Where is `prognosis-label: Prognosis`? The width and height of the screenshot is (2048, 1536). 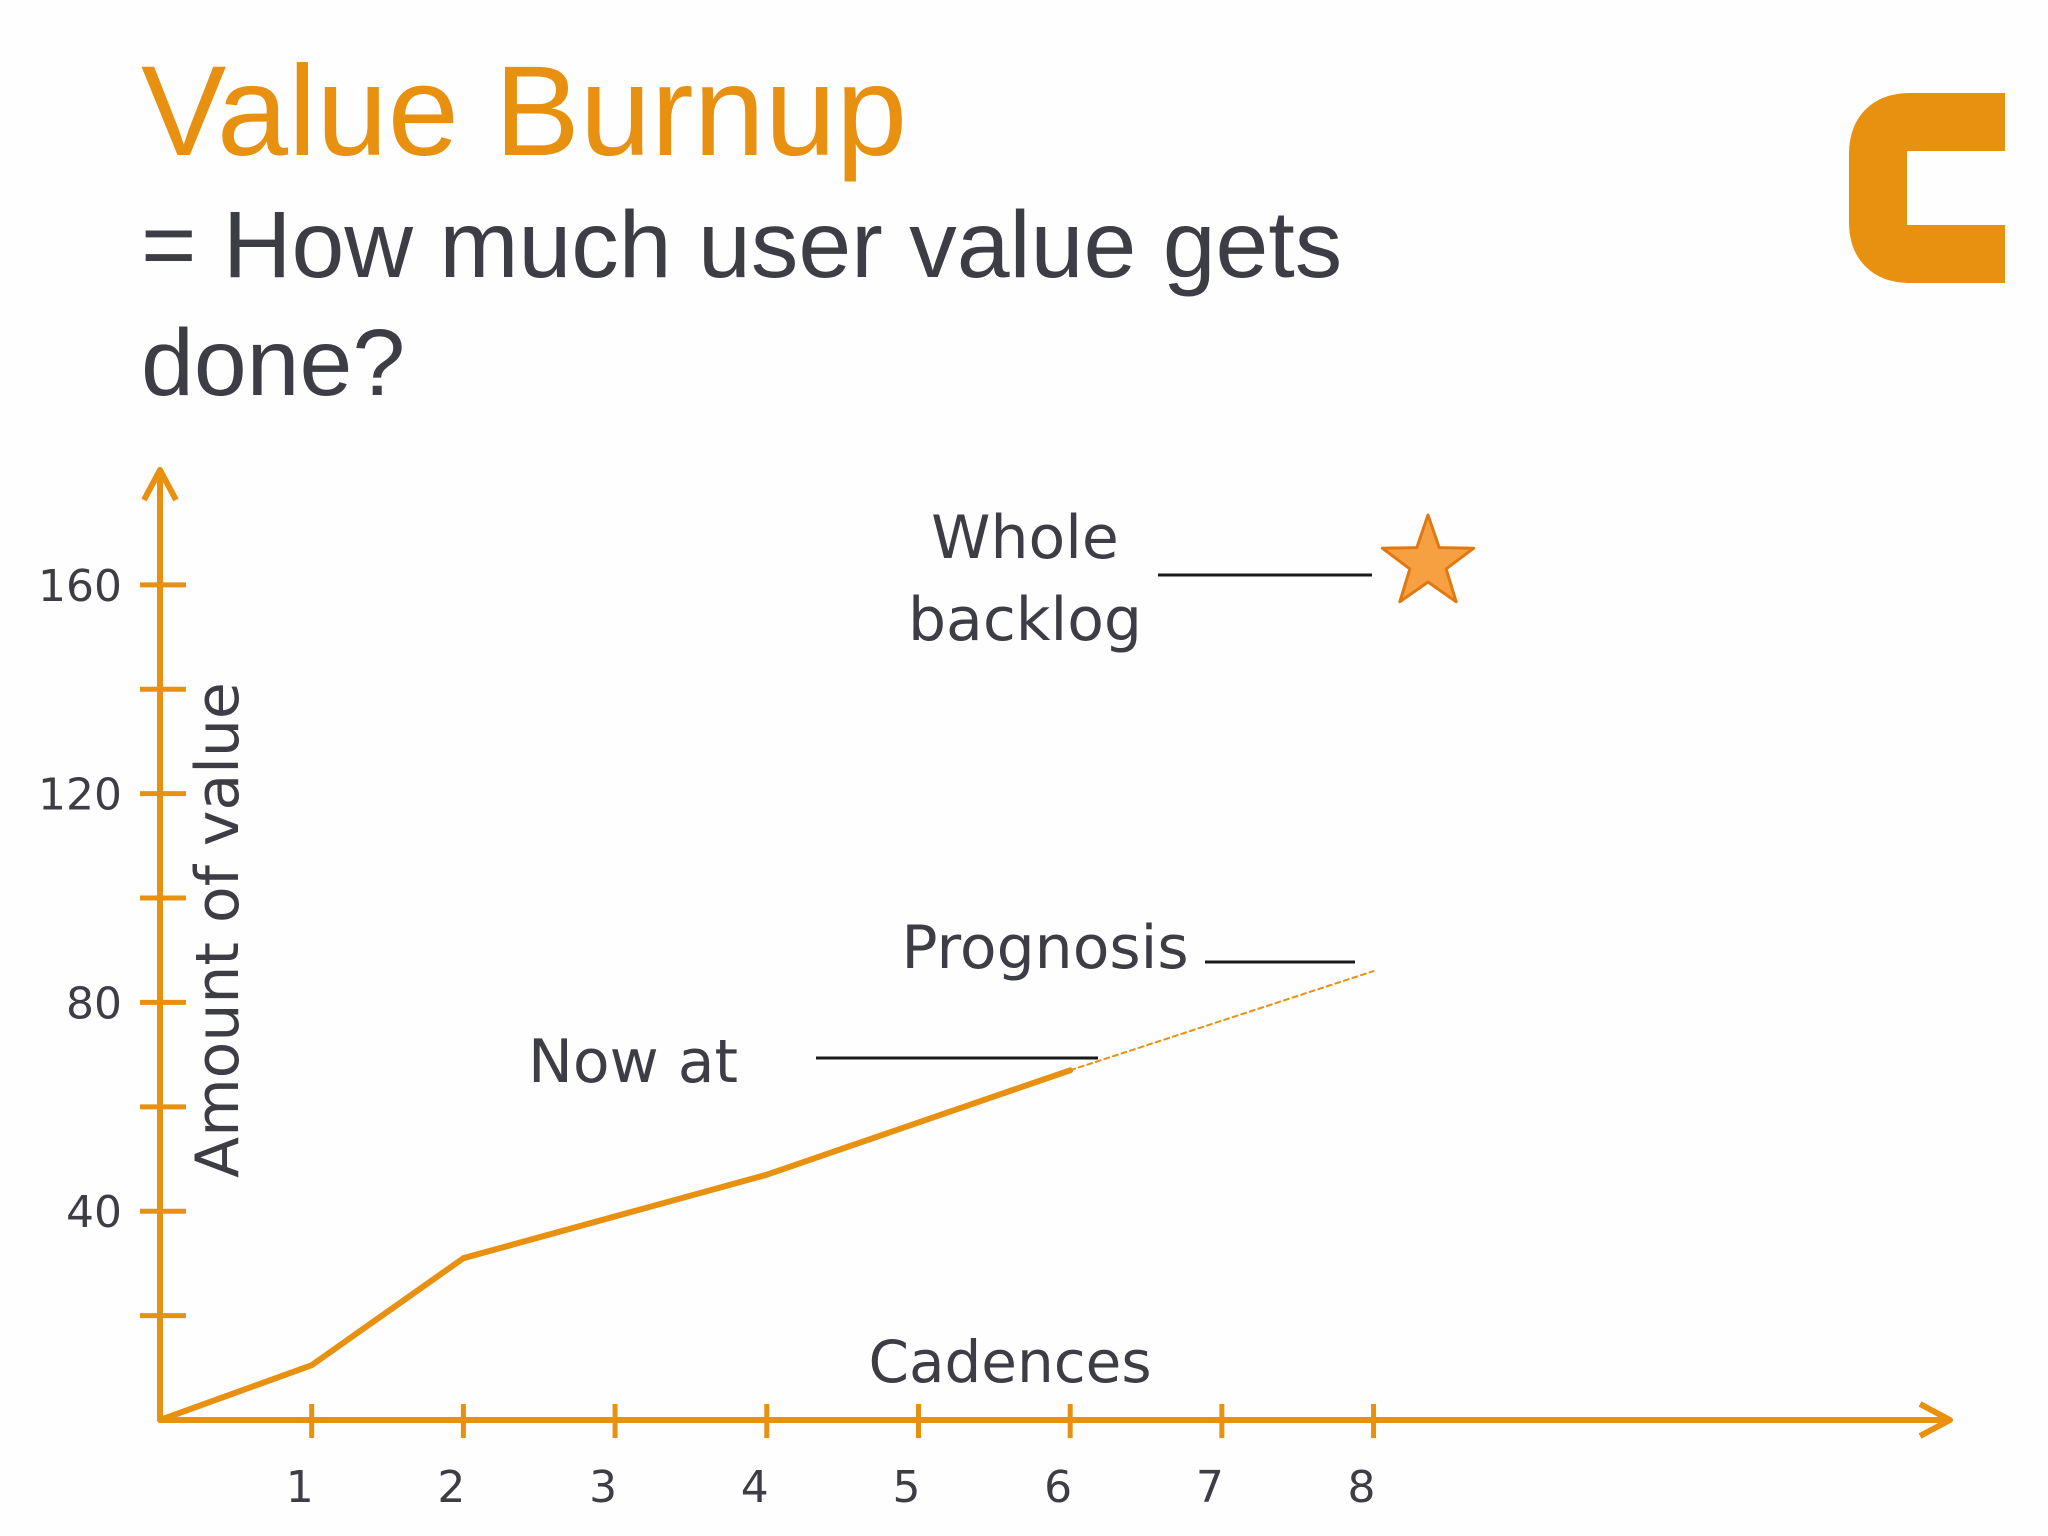 prognosis-label: Prognosis is located at coordinates (1044, 948).